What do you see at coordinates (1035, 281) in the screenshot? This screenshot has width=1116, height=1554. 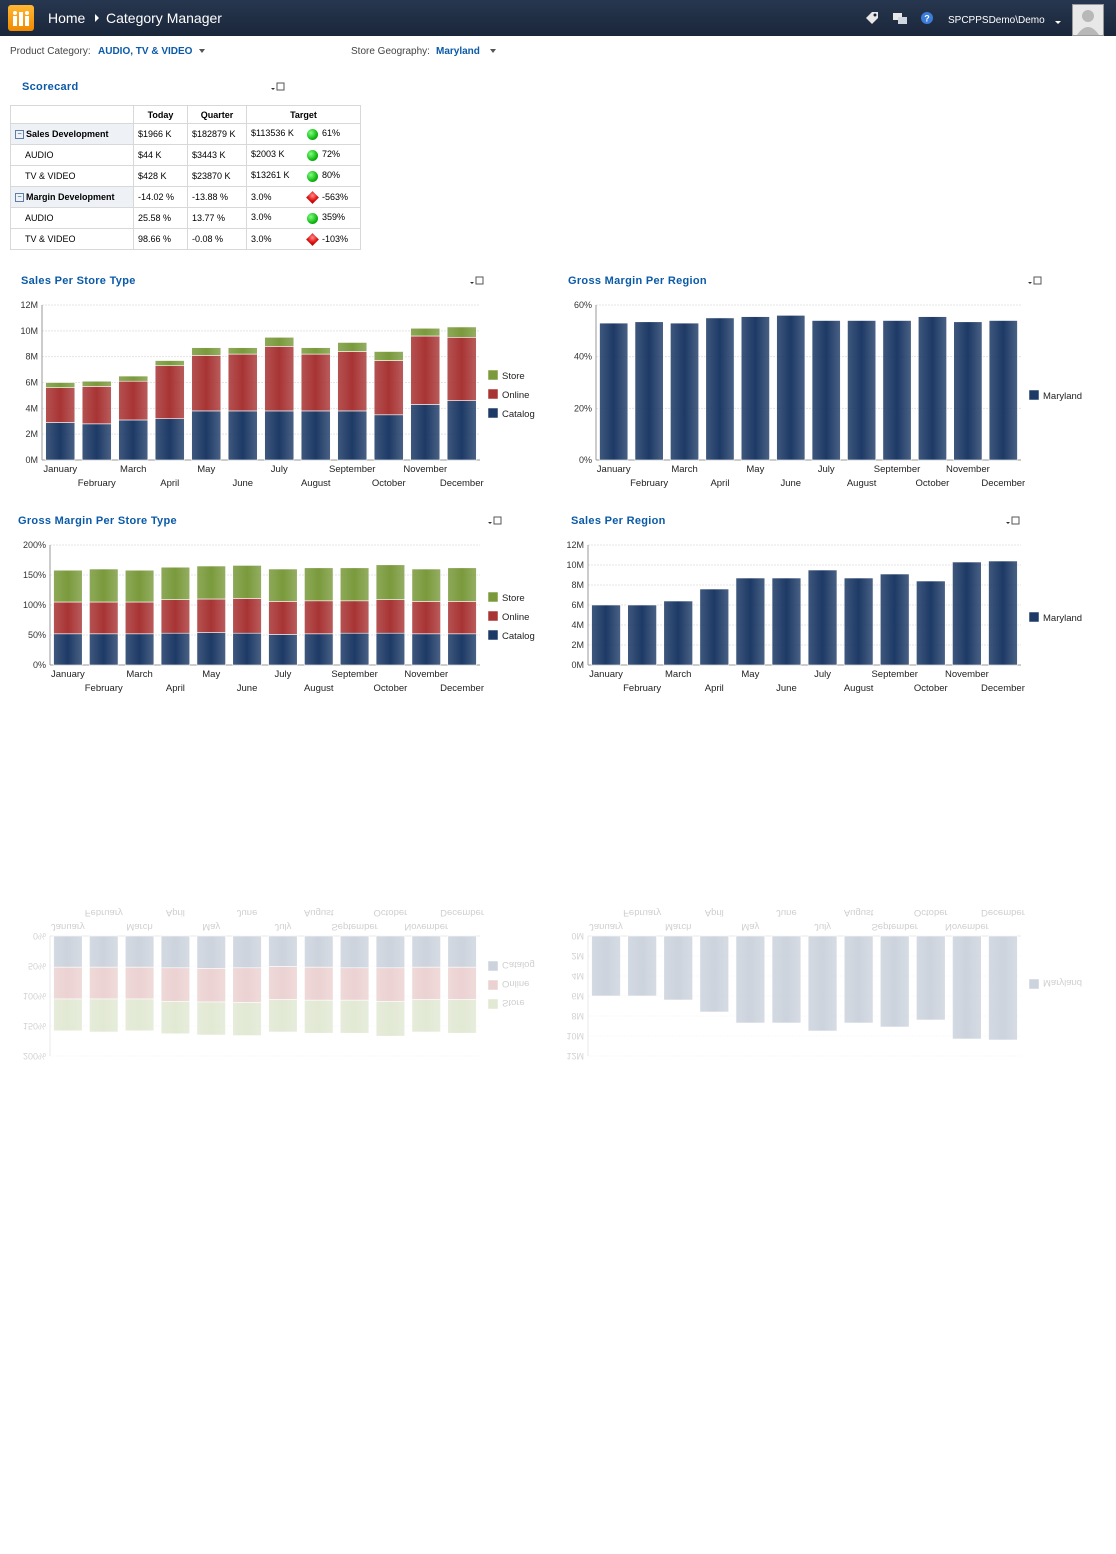 I see `gross-margin-per-region-menu-icon` at bounding box center [1035, 281].